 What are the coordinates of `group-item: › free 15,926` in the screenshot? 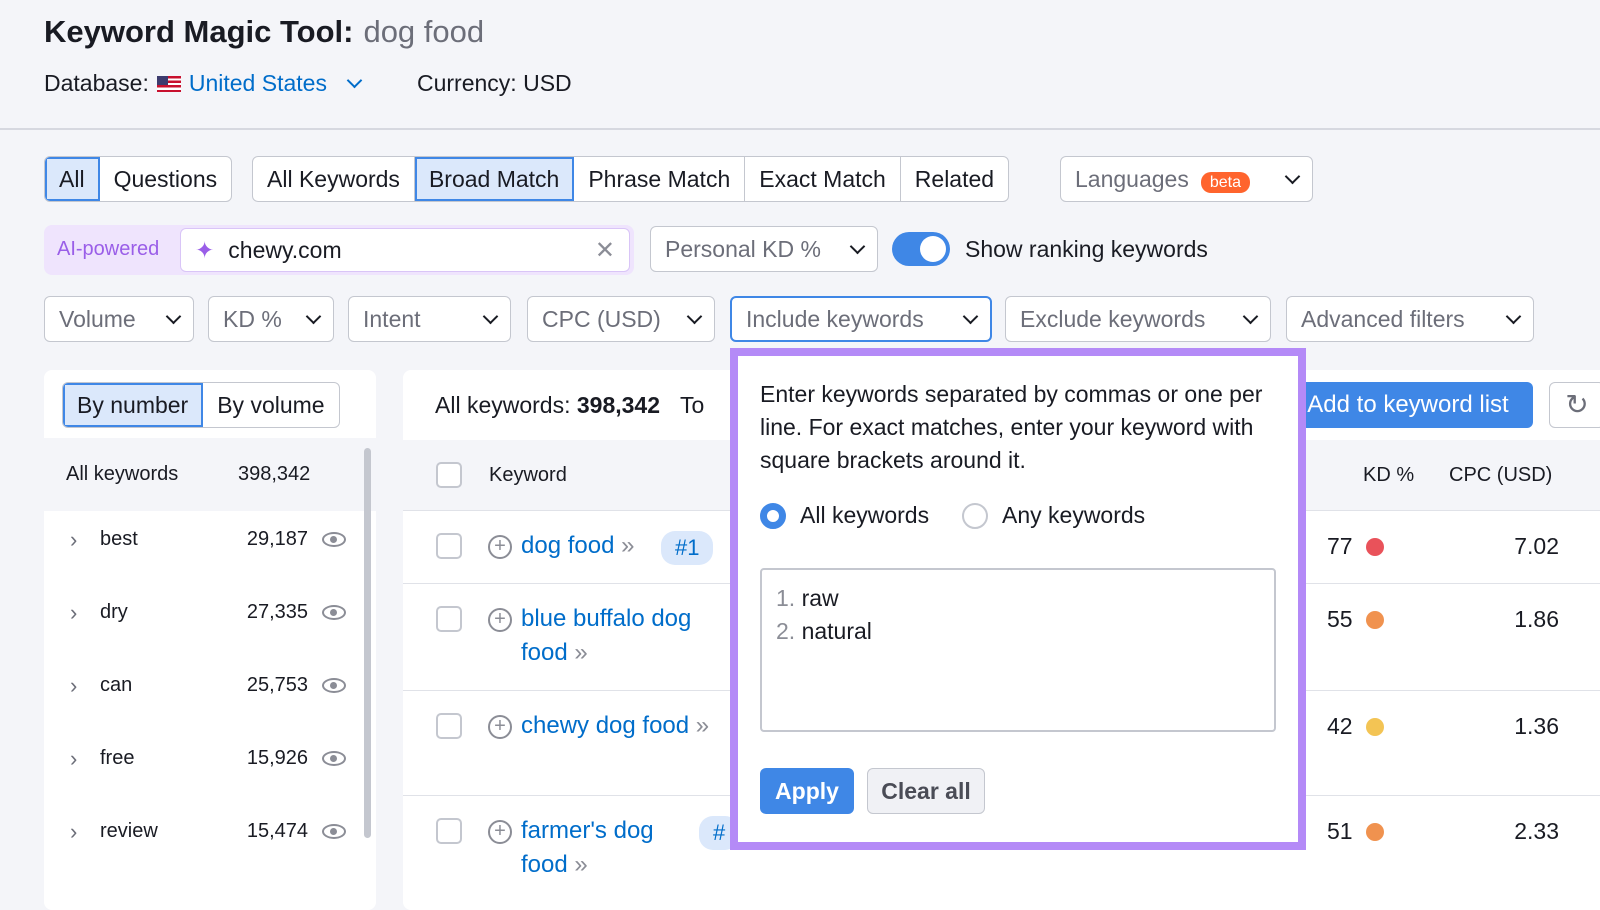 It's located at (210, 758).